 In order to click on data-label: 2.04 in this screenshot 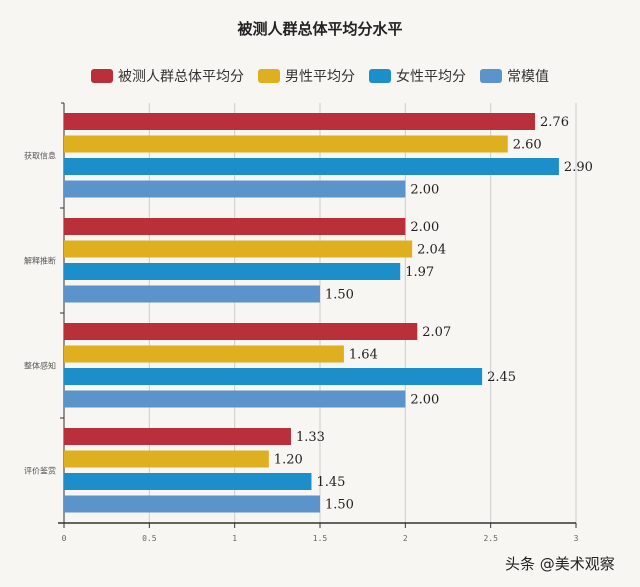, I will do `click(431, 250)`.